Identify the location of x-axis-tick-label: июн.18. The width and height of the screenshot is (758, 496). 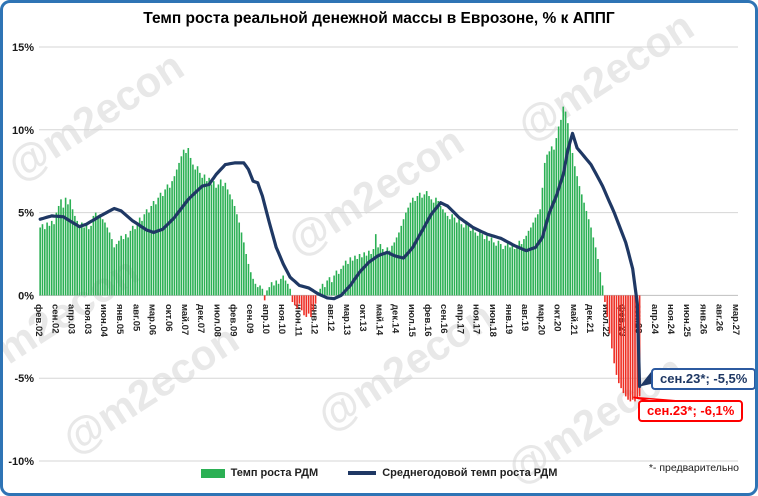
(492, 320).